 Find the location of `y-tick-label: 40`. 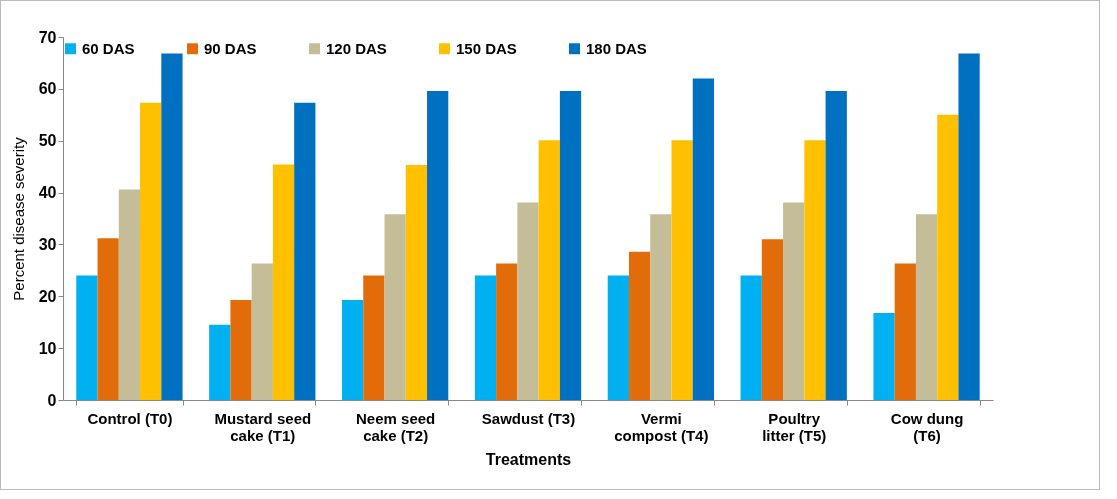

y-tick-label: 40 is located at coordinates (47, 193).